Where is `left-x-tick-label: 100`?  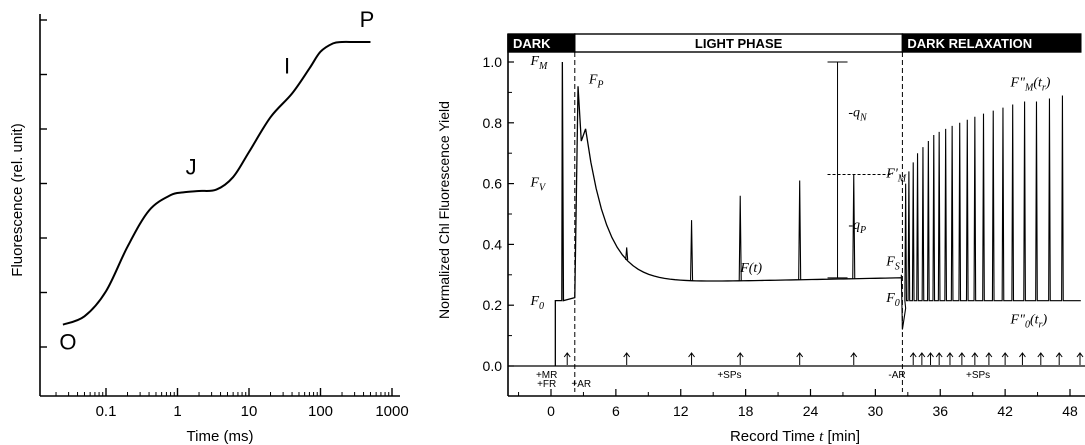
left-x-tick-label: 100 is located at coordinates (320, 411).